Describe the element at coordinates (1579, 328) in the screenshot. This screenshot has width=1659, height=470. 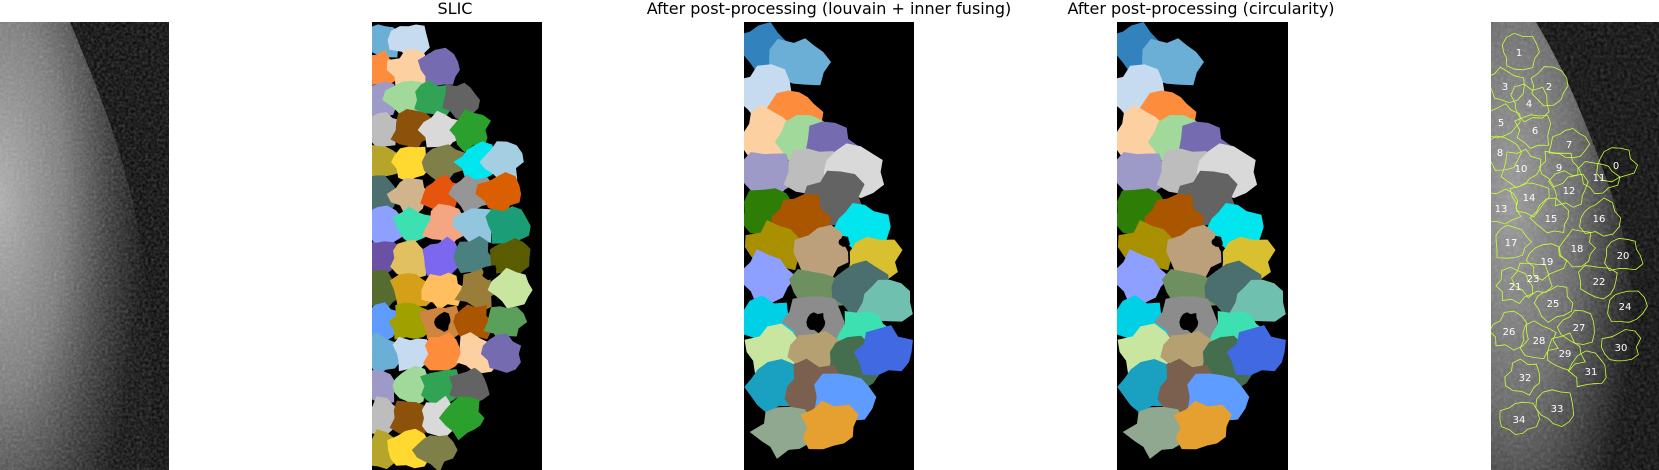
I see `segment-label: 27` at that location.